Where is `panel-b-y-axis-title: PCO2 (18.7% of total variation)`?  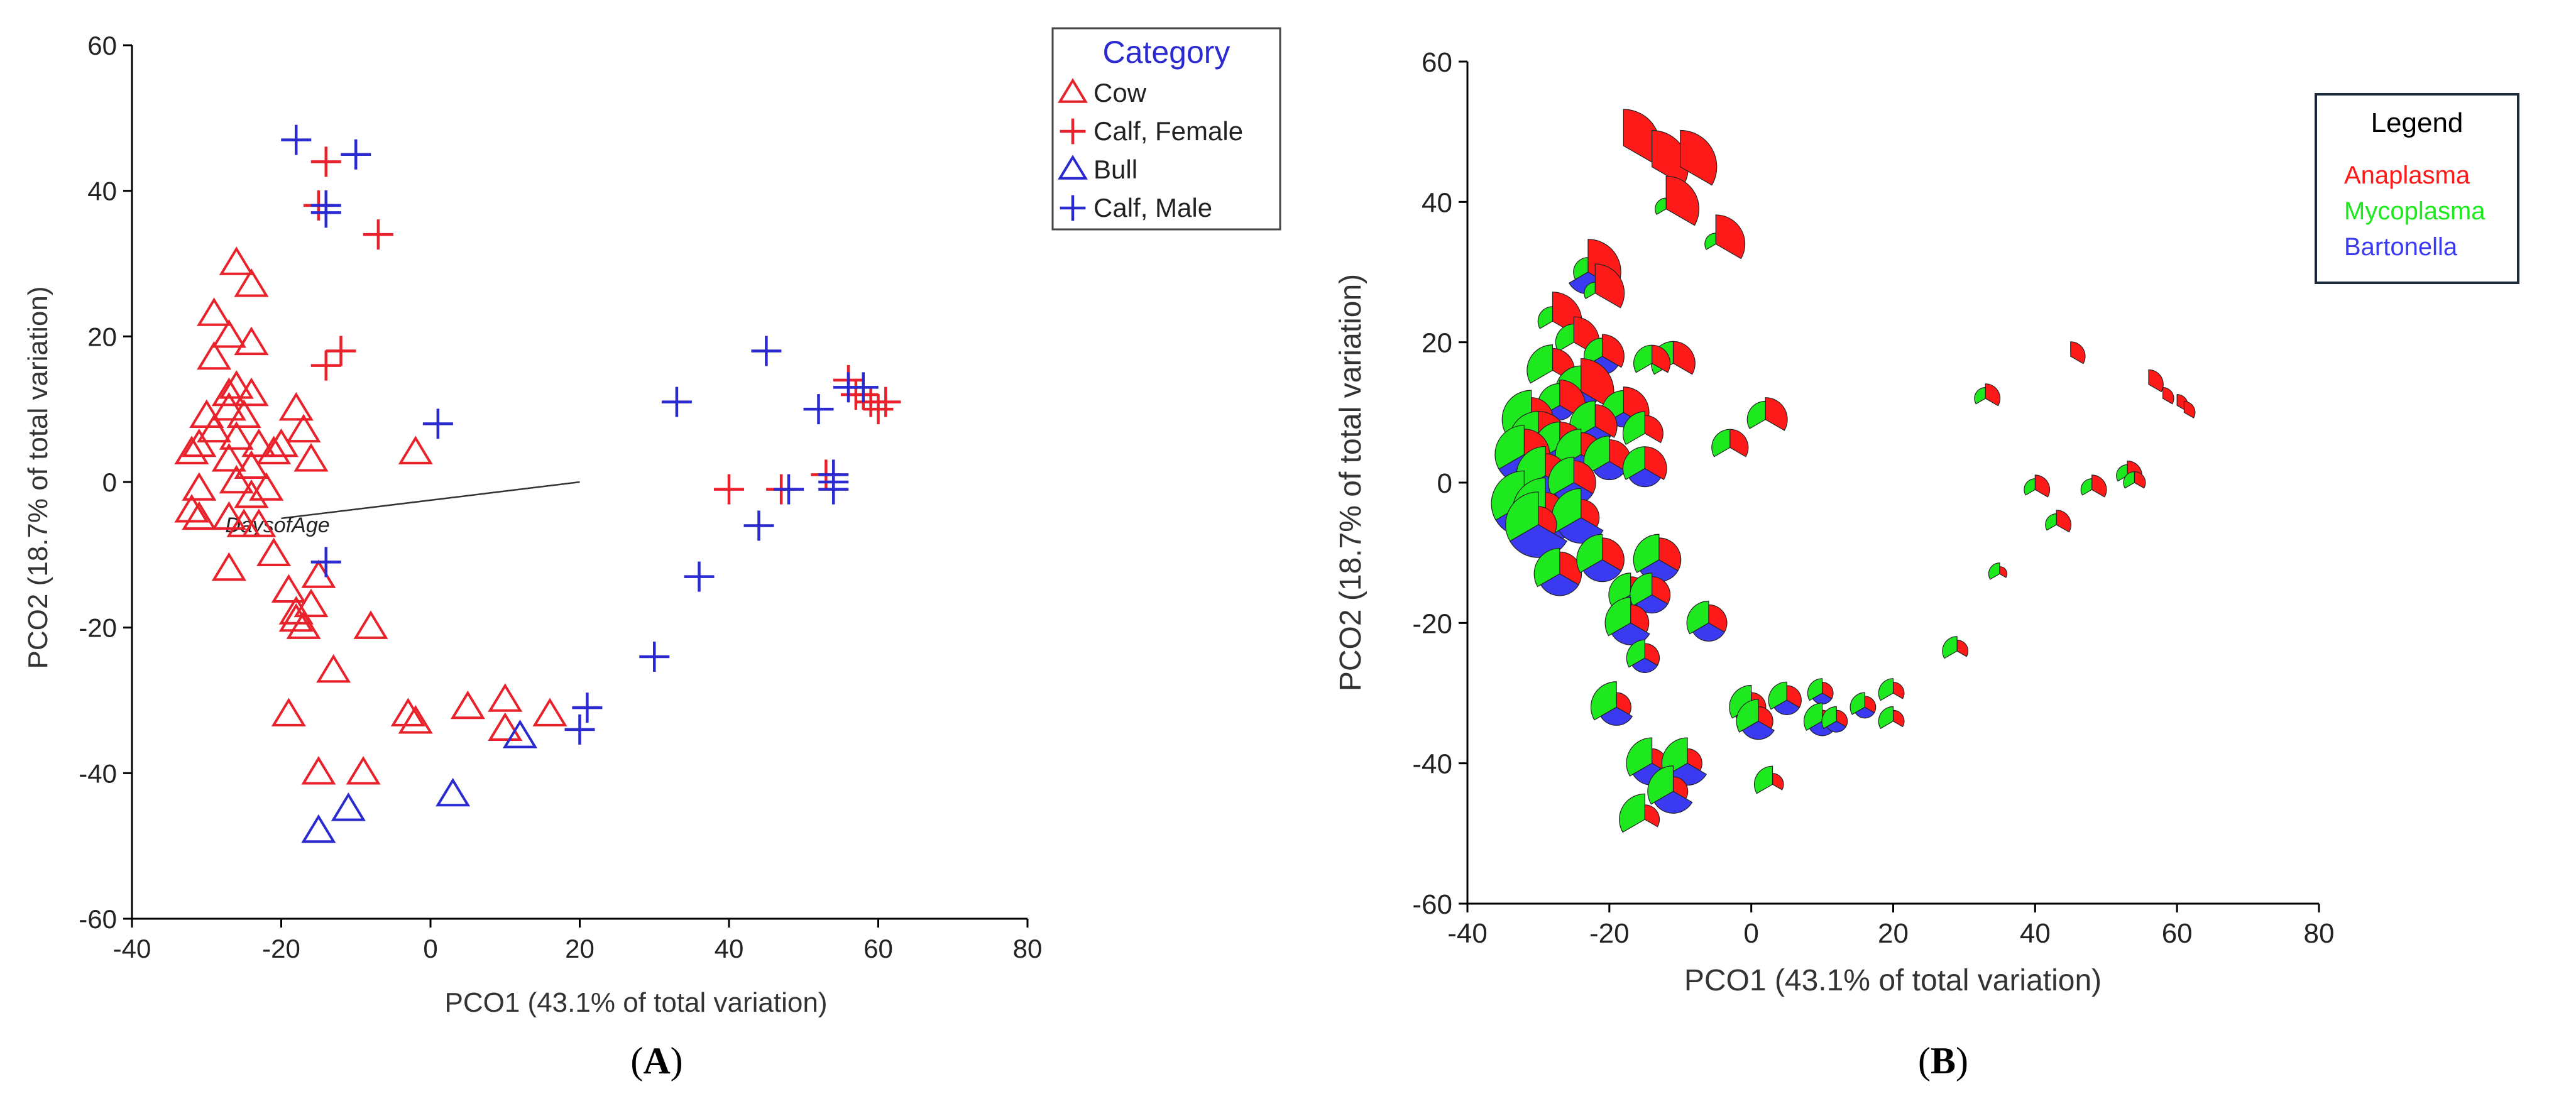
panel-b-y-axis-title: PCO2 (18.7% of total variation) is located at coordinates (1351, 482).